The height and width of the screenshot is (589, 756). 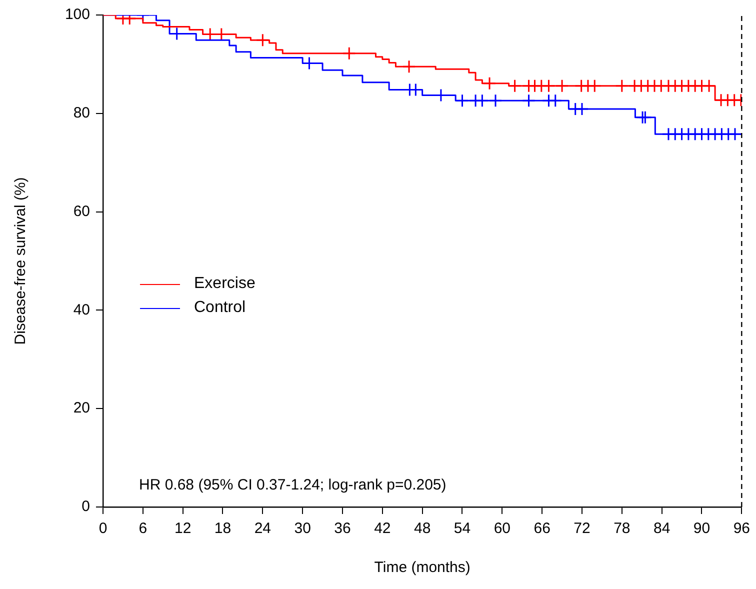 What do you see at coordinates (302, 529) in the screenshot?
I see `x-tick-label: 30` at bounding box center [302, 529].